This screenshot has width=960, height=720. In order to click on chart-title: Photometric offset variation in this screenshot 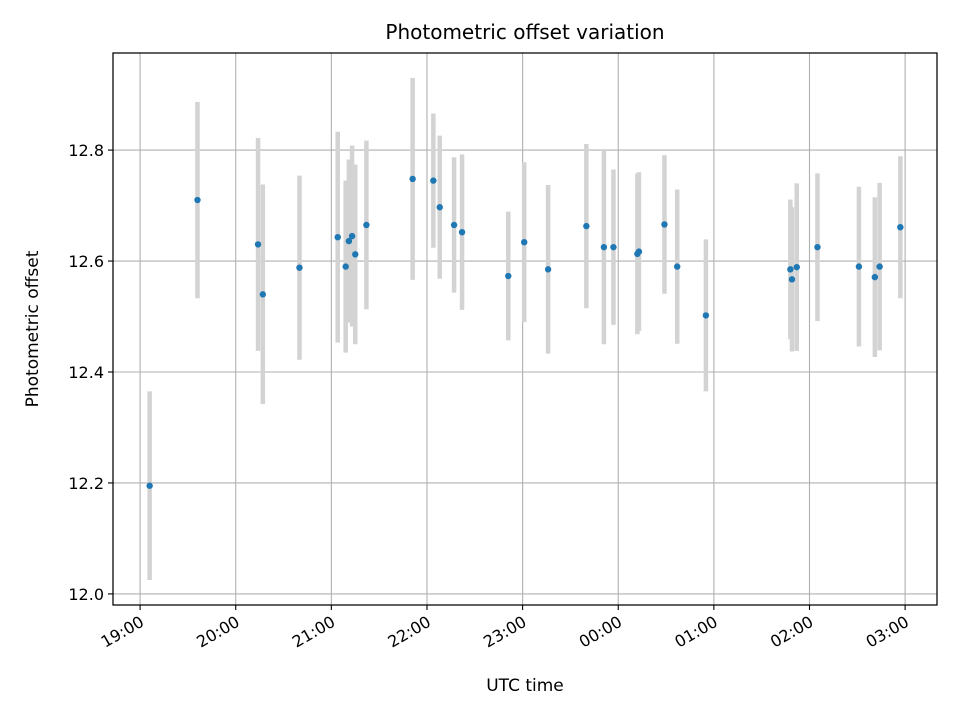, I will do `click(524, 32)`.